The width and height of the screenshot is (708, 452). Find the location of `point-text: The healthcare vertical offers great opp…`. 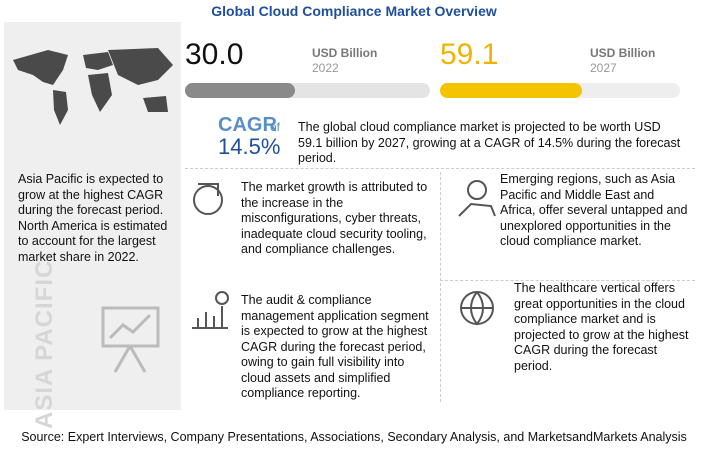

point-text: The healthcare vertical offers great opp… is located at coordinates (601, 327).